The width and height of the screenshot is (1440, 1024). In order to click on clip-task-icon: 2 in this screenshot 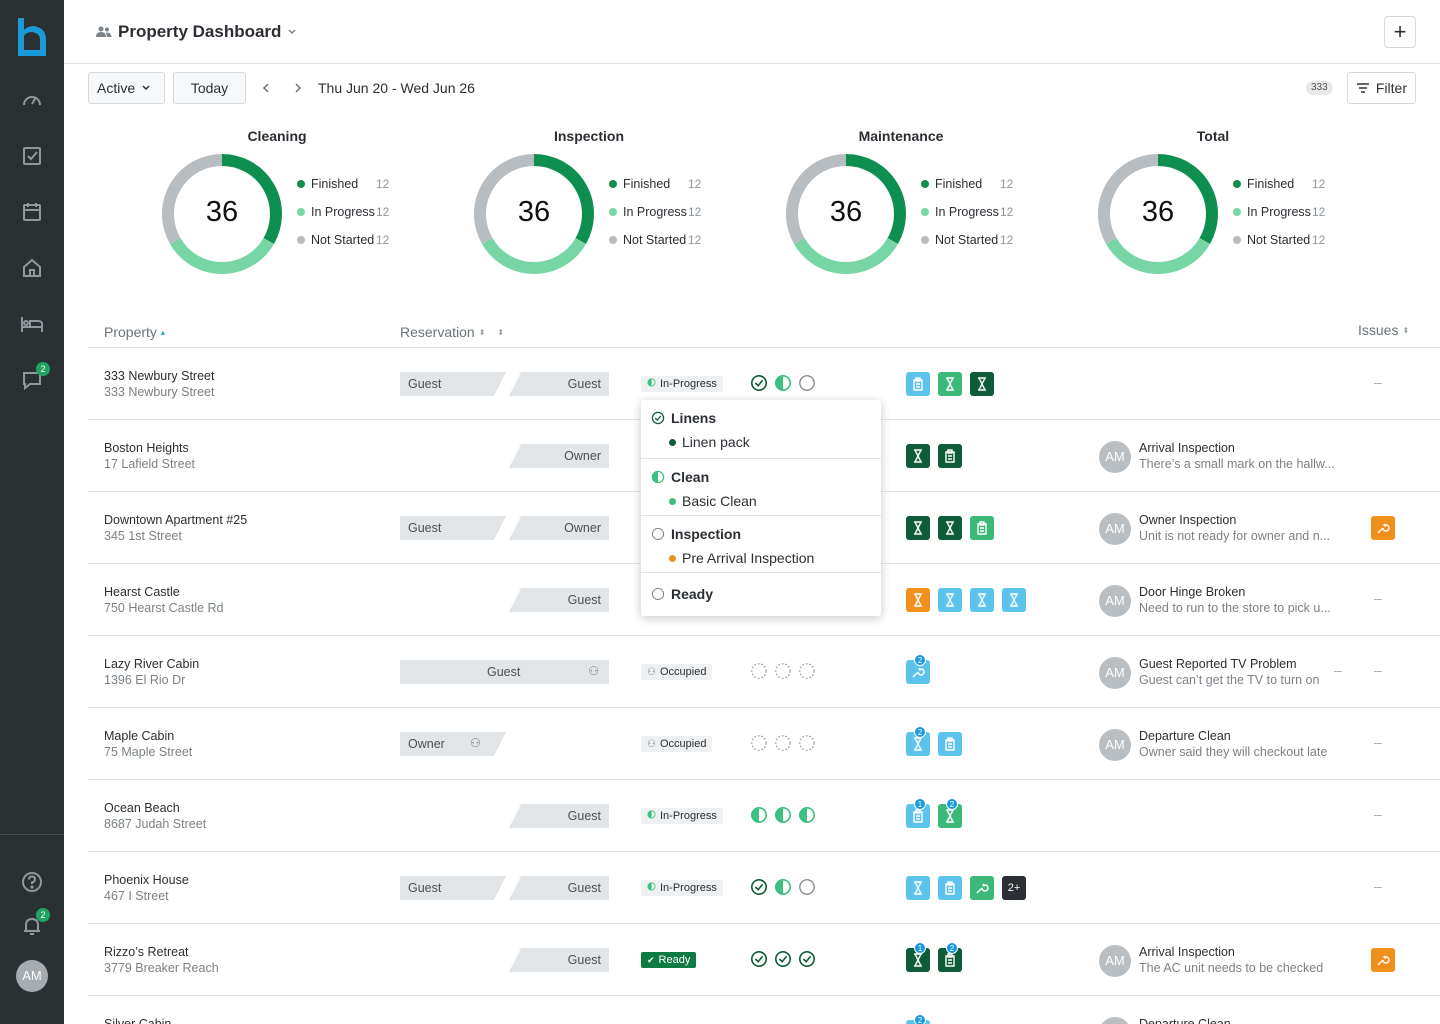, I will do `click(950, 957)`.